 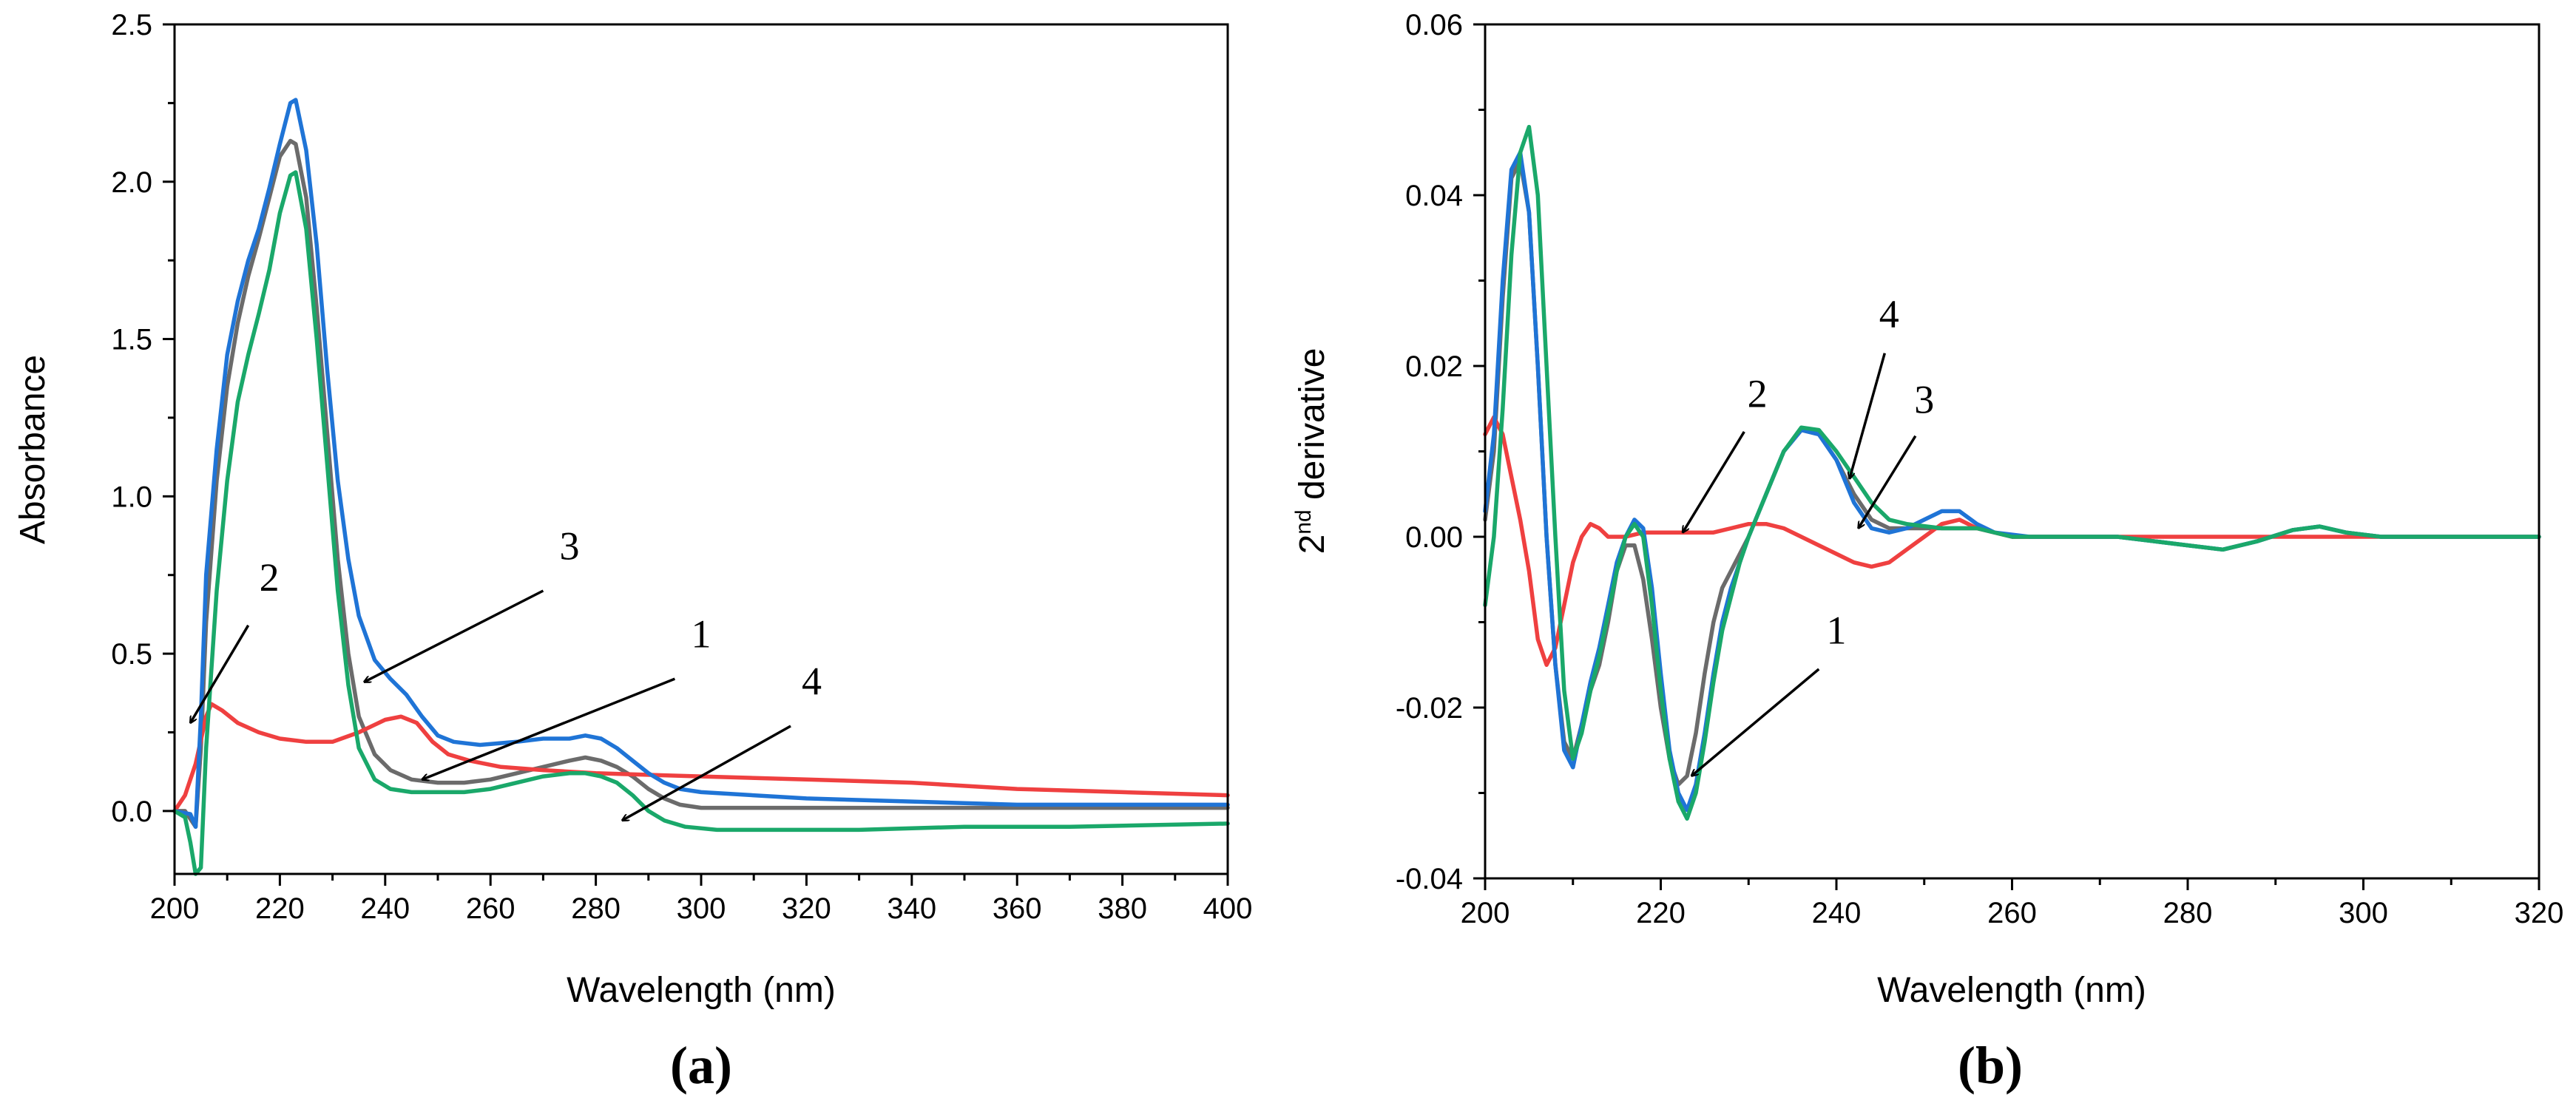 I want to click on panel-b-x-tick-label: 240, so click(x=1837, y=913).